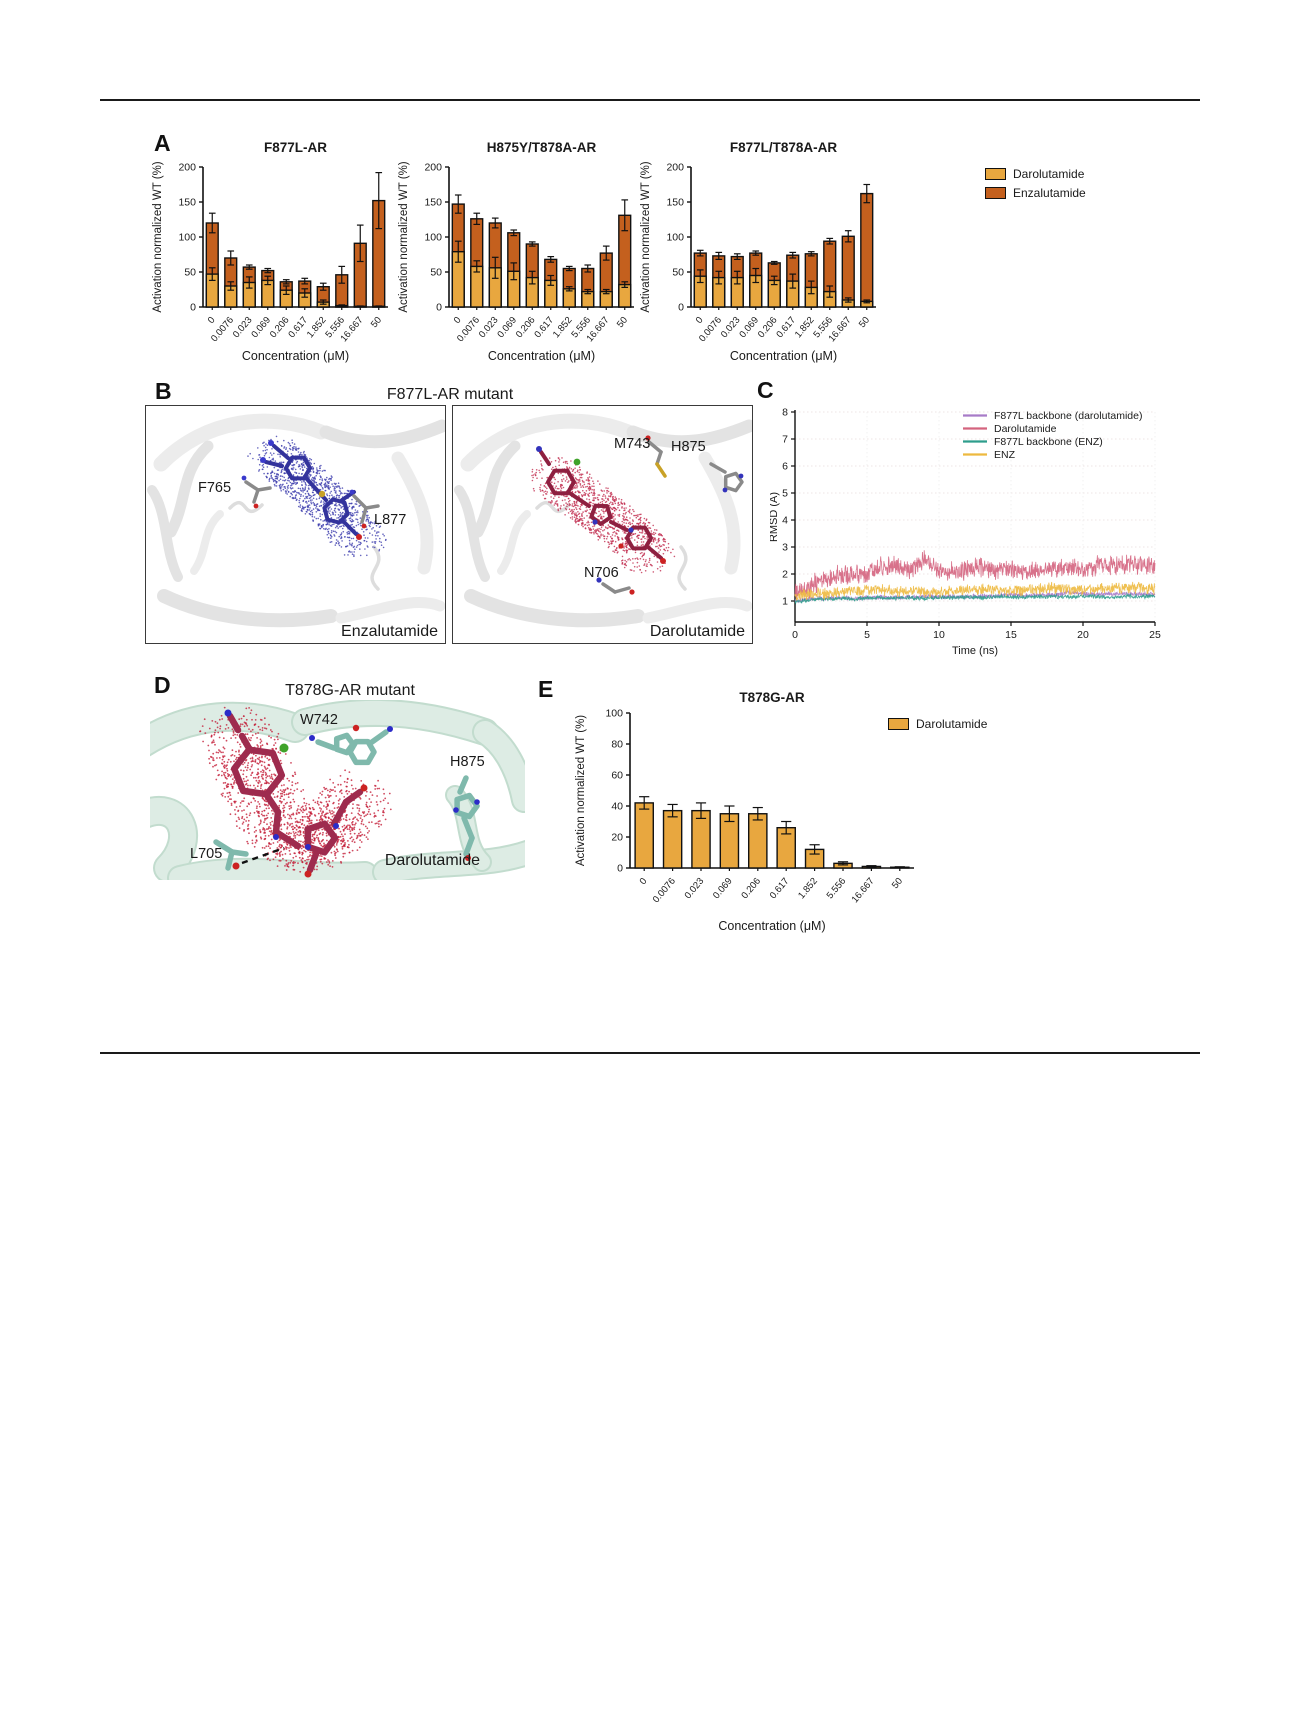 The width and height of the screenshot is (1300, 1734). Describe the element at coordinates (390, 520) in the screenshot. I see `svg-text: L877` at that location.